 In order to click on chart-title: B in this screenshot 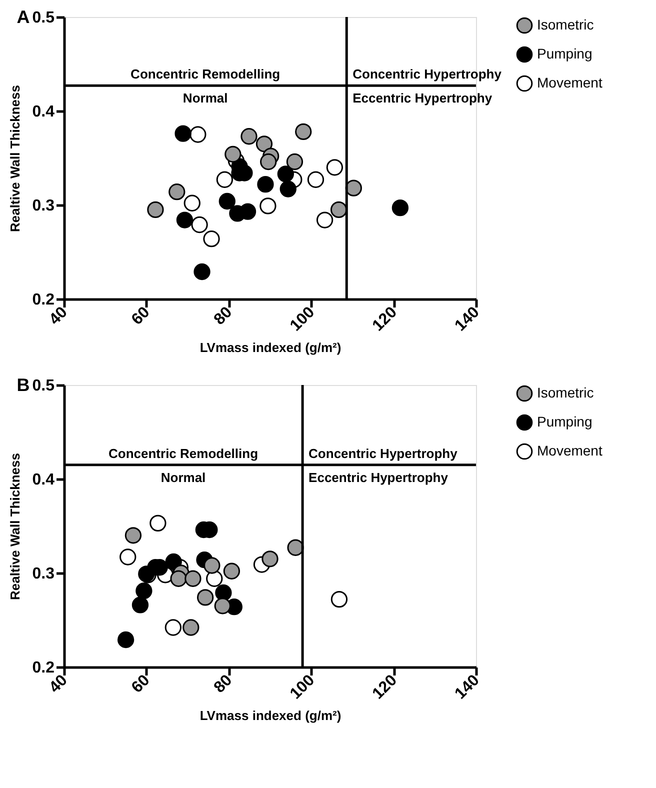, I will do `click(23, 385)`.